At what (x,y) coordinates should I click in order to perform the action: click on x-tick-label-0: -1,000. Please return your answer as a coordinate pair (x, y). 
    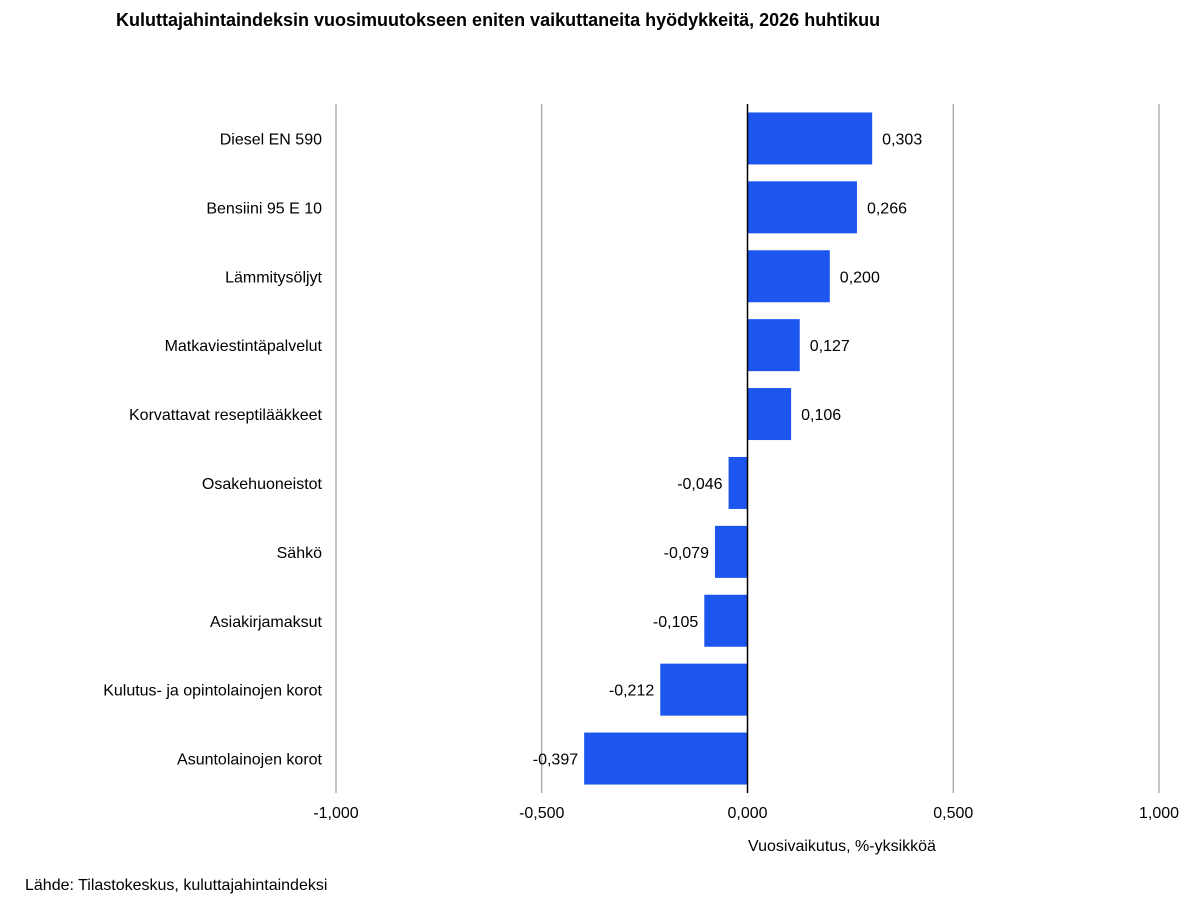
    Looking at the image, I should click on (335, 813).